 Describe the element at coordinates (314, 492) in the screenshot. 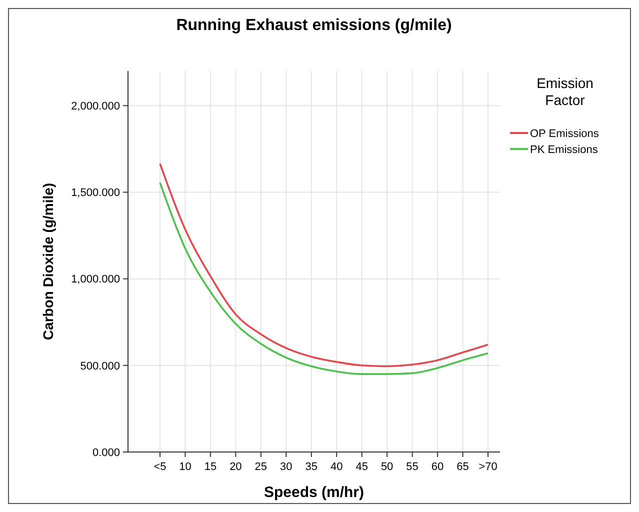

I see `x-axis-title: Speeds (m/hr)` at that location.